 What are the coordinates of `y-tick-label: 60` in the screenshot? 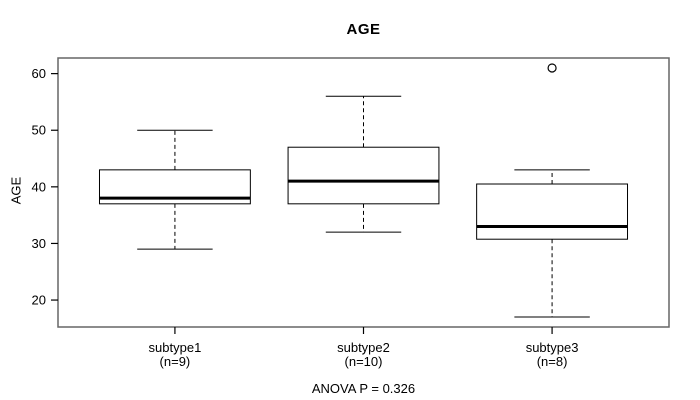 It's located at (39, 73).